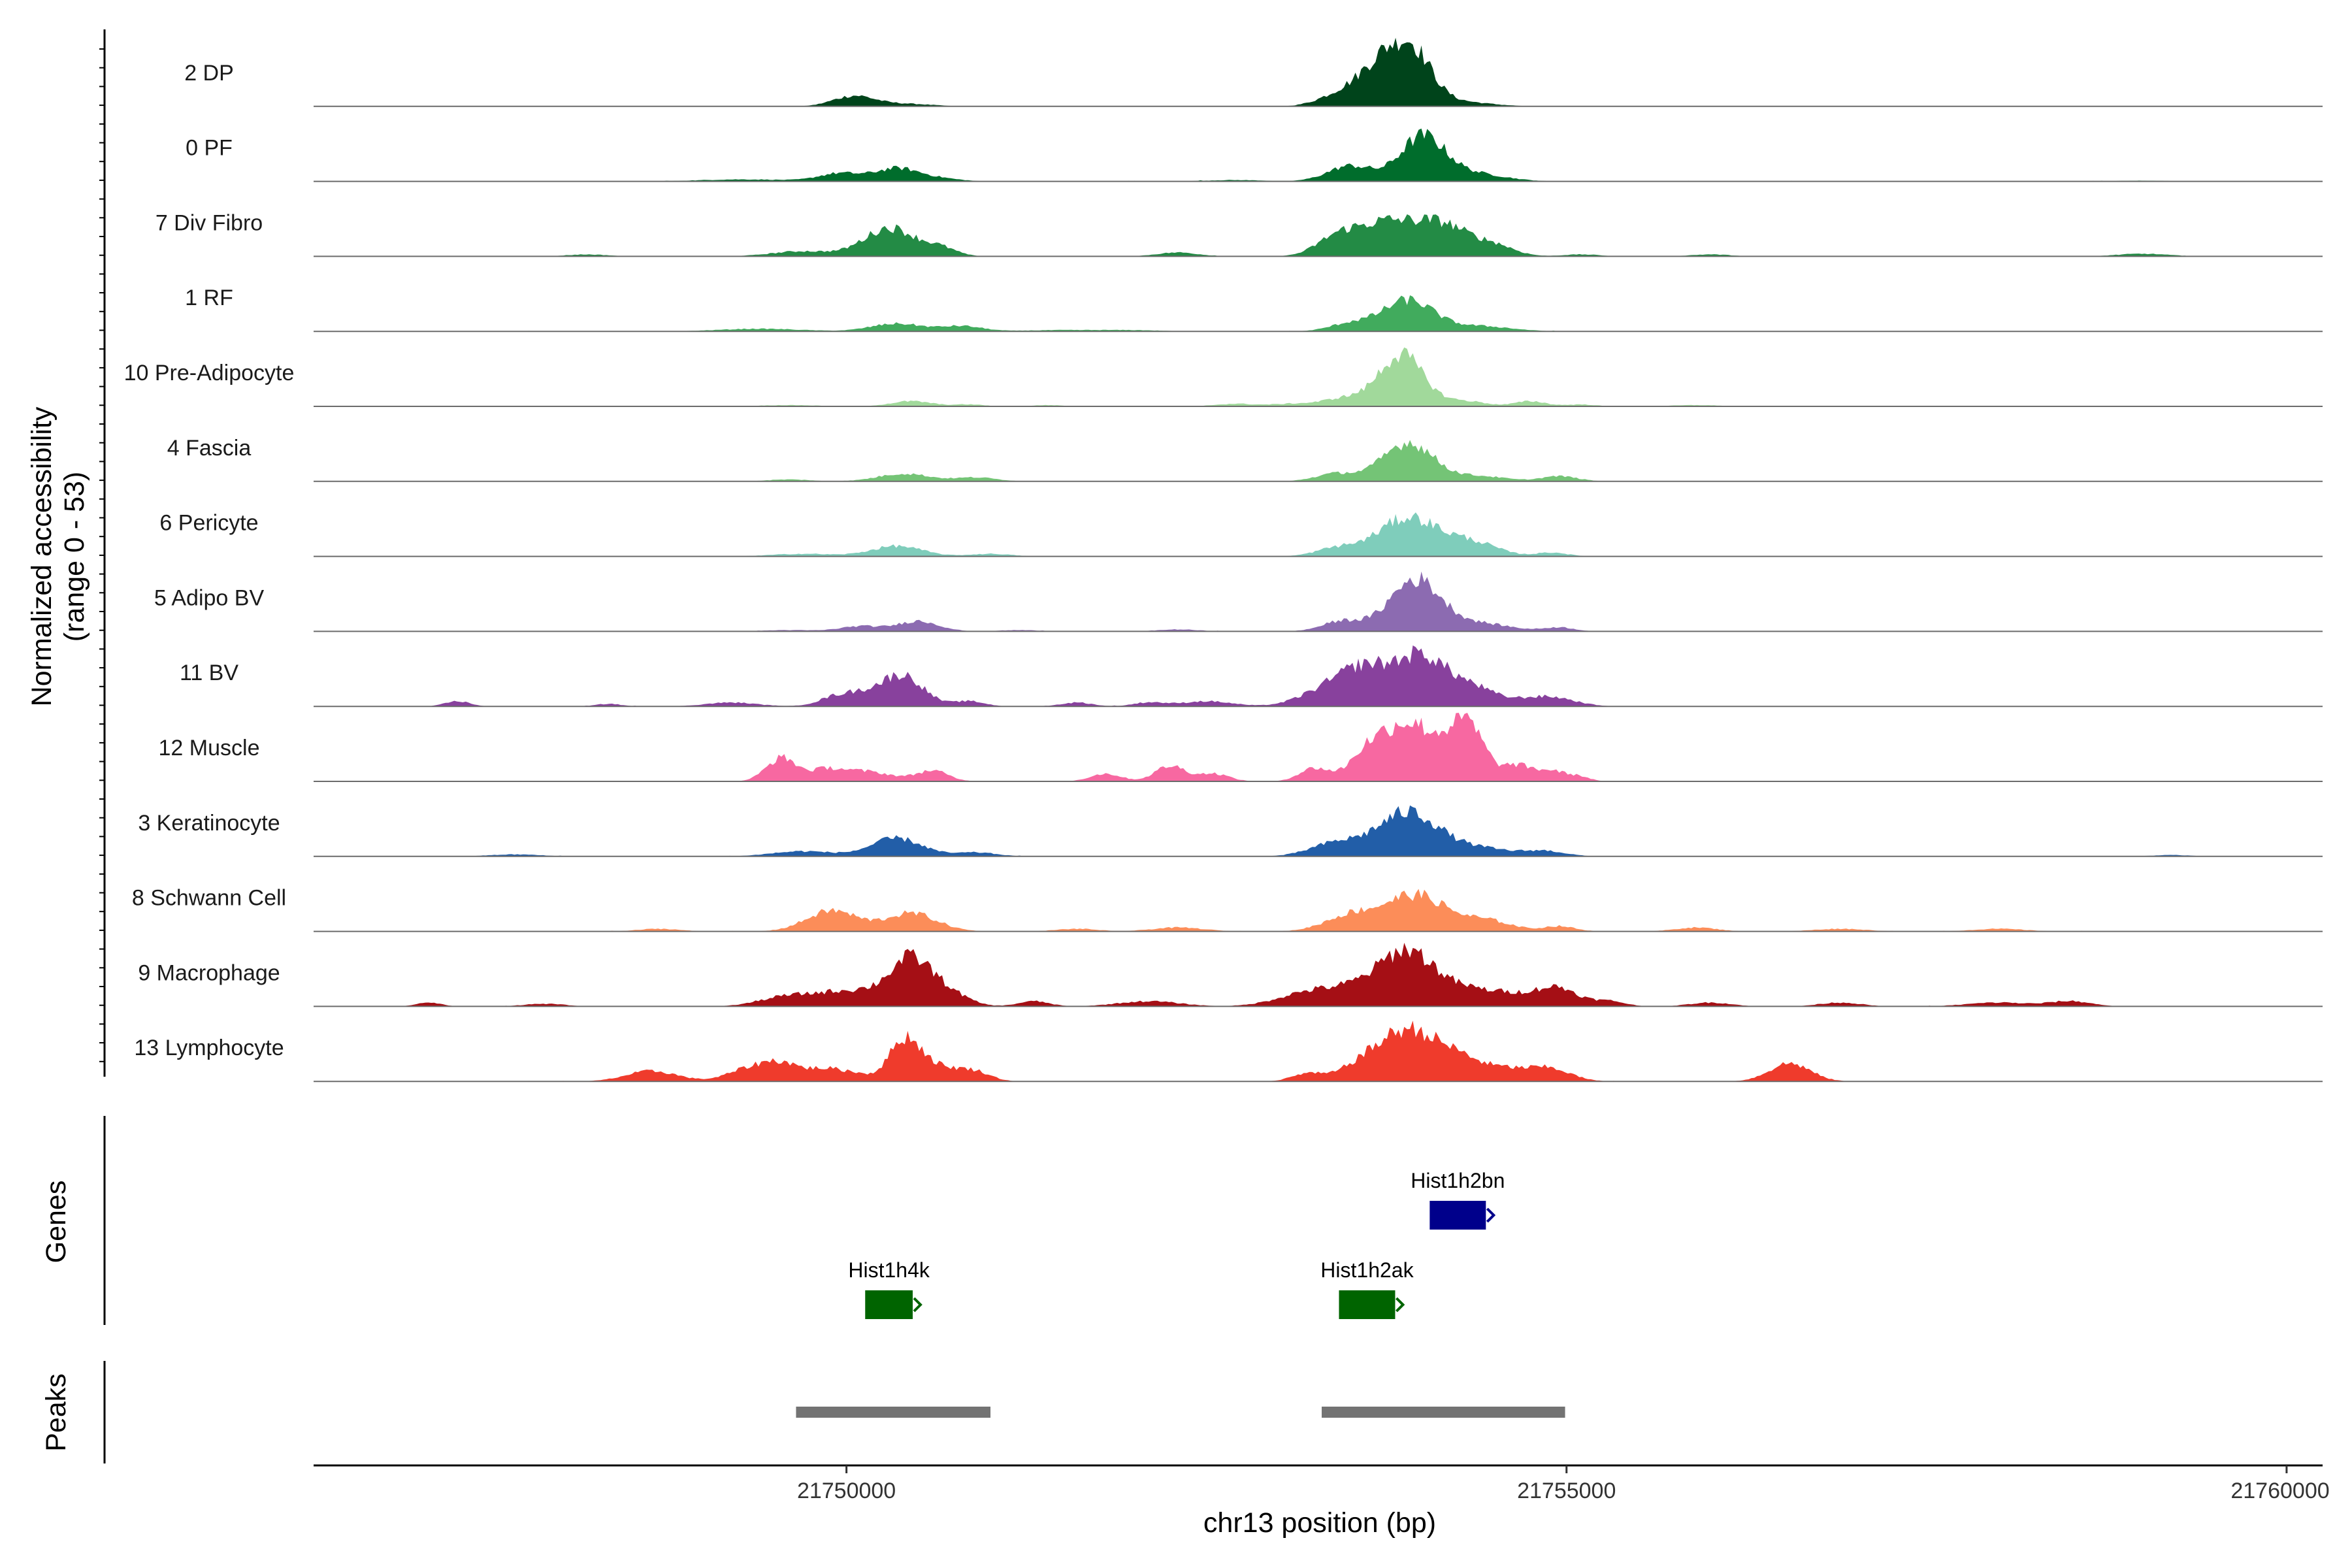 This screenshot has width=2352, height=1568. Describe the element at coordinates (1367, 1304) in the screenshot. I see `gene-Hist1h2ak-body` at that location.